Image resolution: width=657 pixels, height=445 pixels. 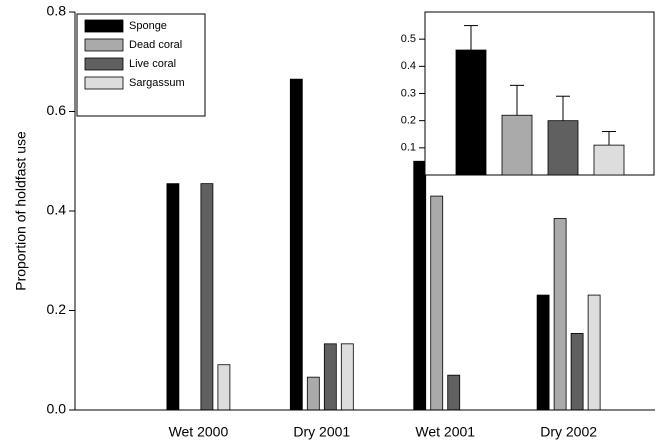 What do you see at coordinates (445, 432) in the screenshot?
I see `x-tick-label: Wet 2001` at bounding box center [445, 432].